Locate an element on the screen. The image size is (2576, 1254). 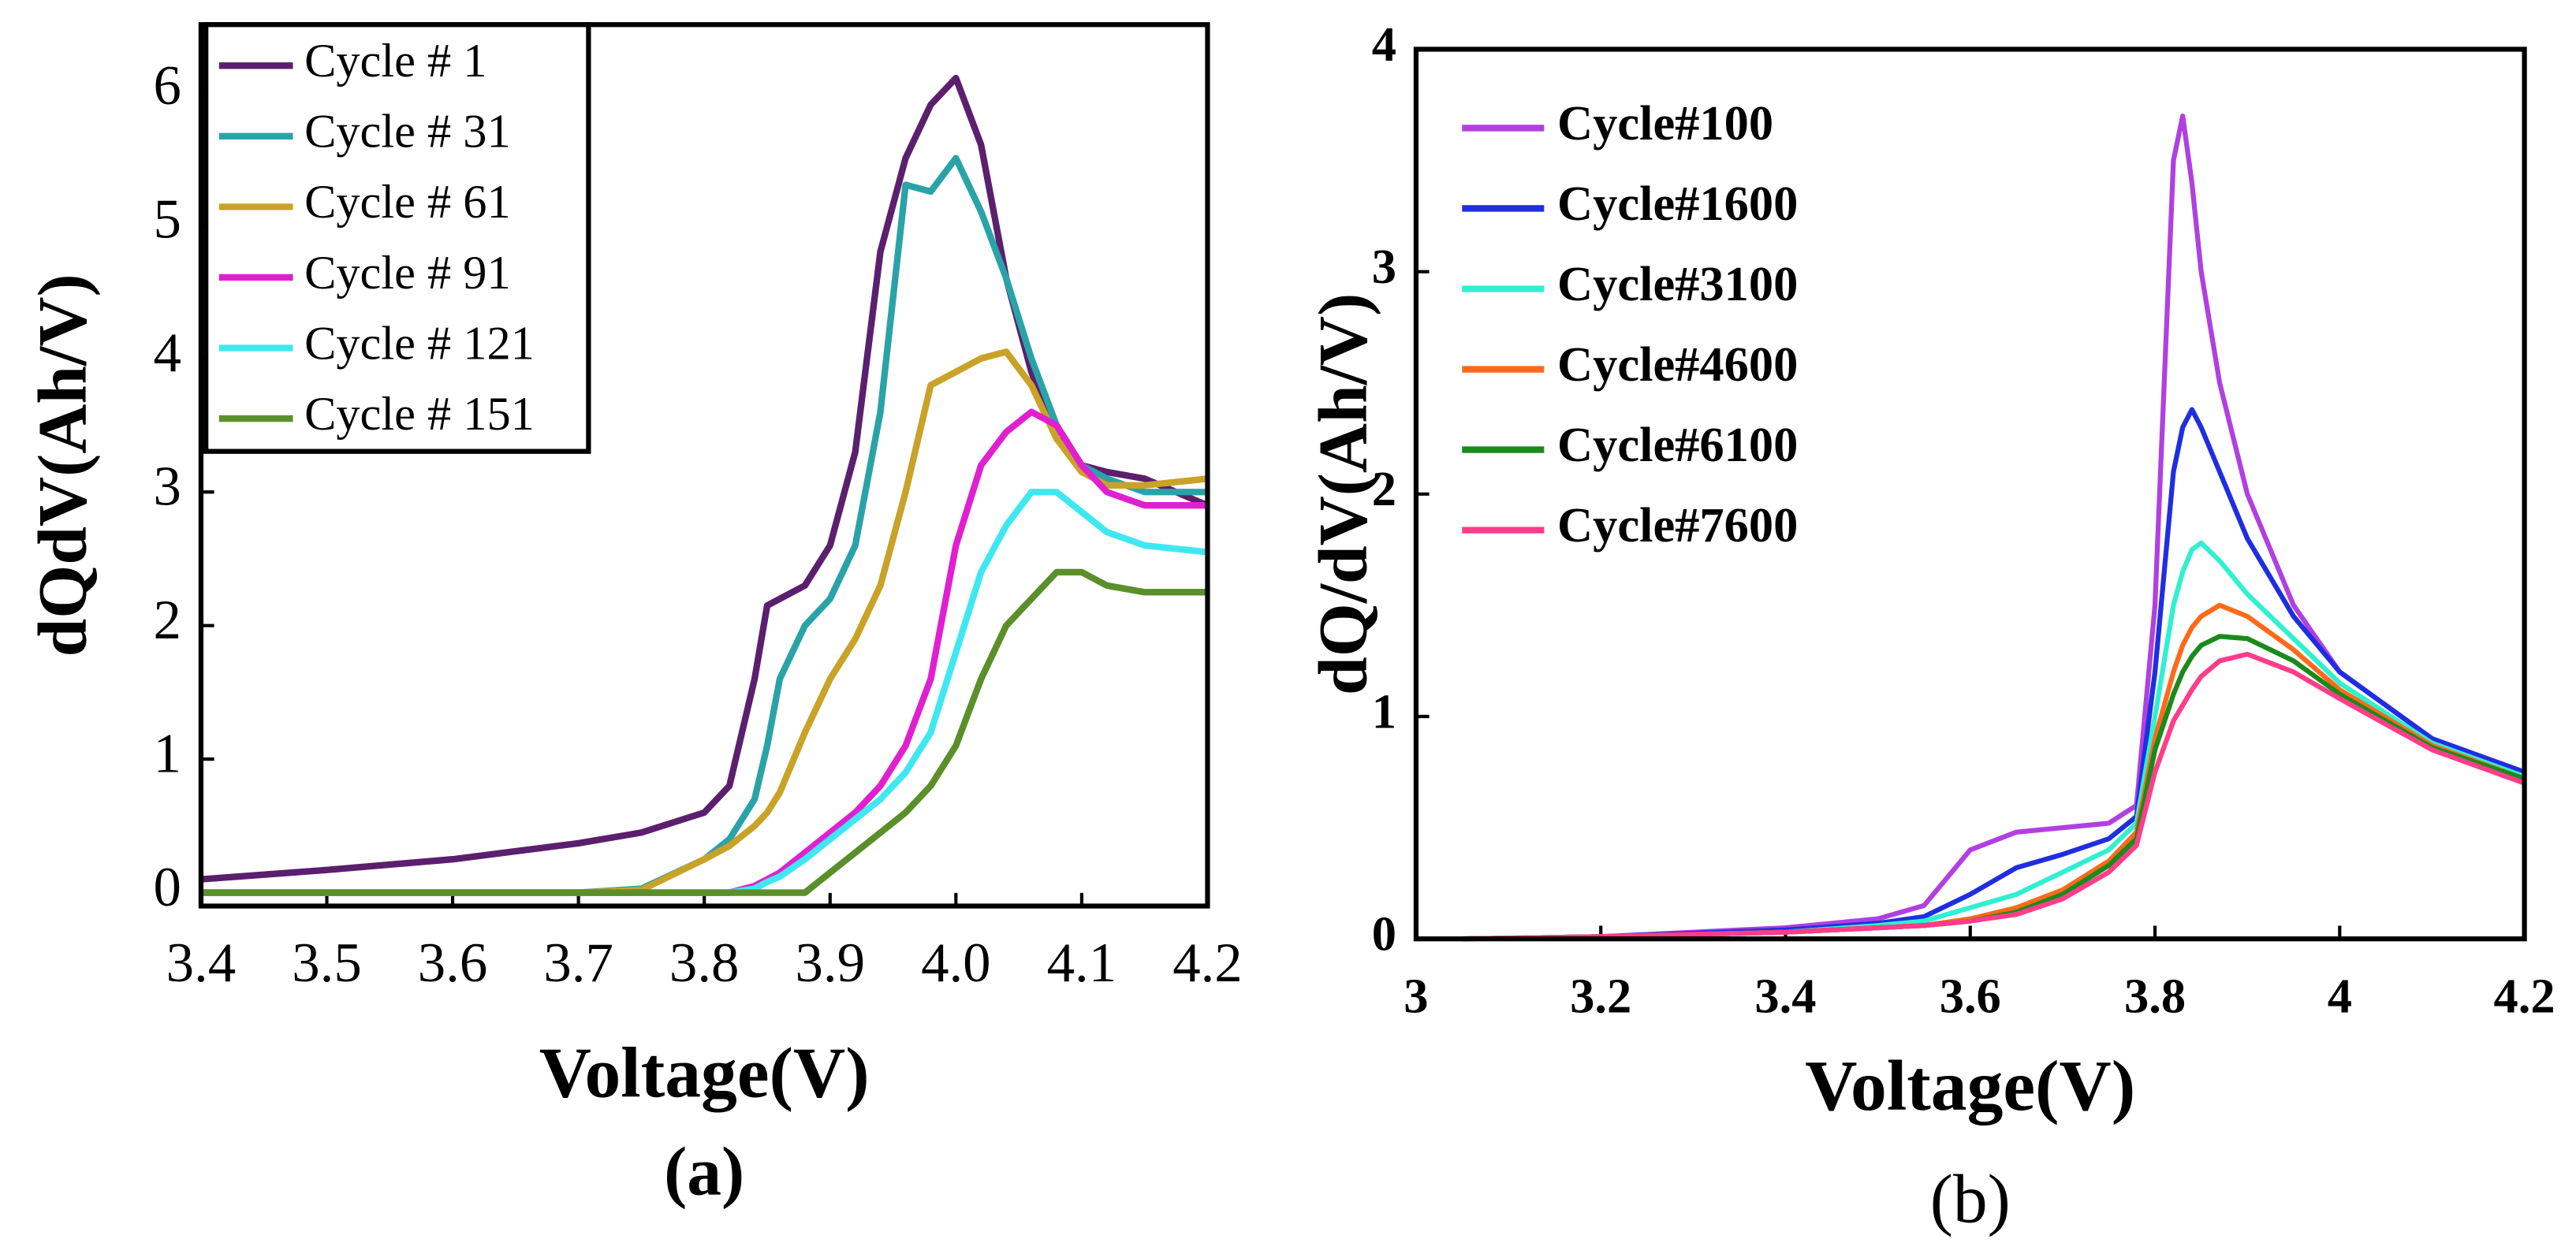
legend-label: Cycle#6100 is located at coordinates (1677, 445).